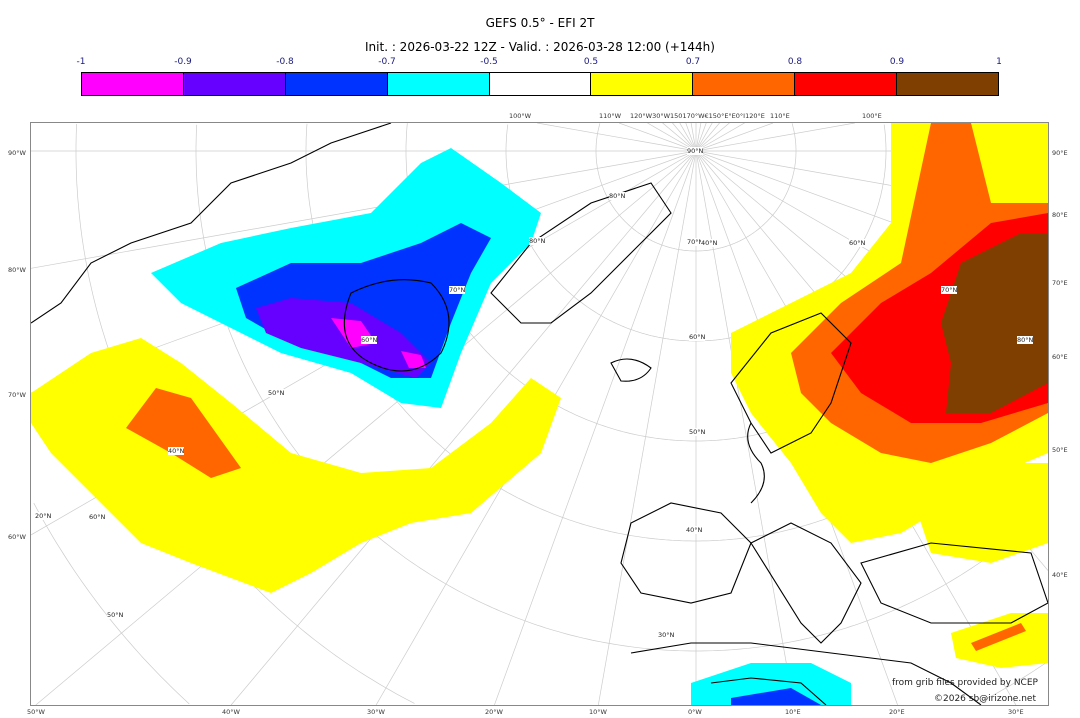 This screenshot has width=1080, height=718. I want to click on colorbar-tick: 0.7, so click(693, 62).